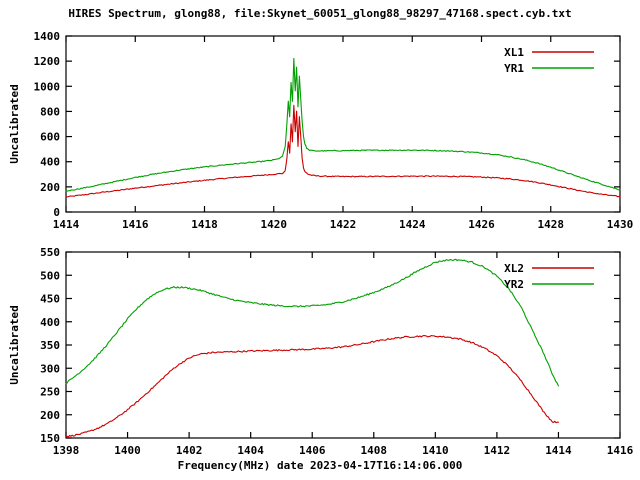 The height and width of the screenshot is (480, 640). I want to click on y-tick-label-bottom: 350, so click(50, 345).